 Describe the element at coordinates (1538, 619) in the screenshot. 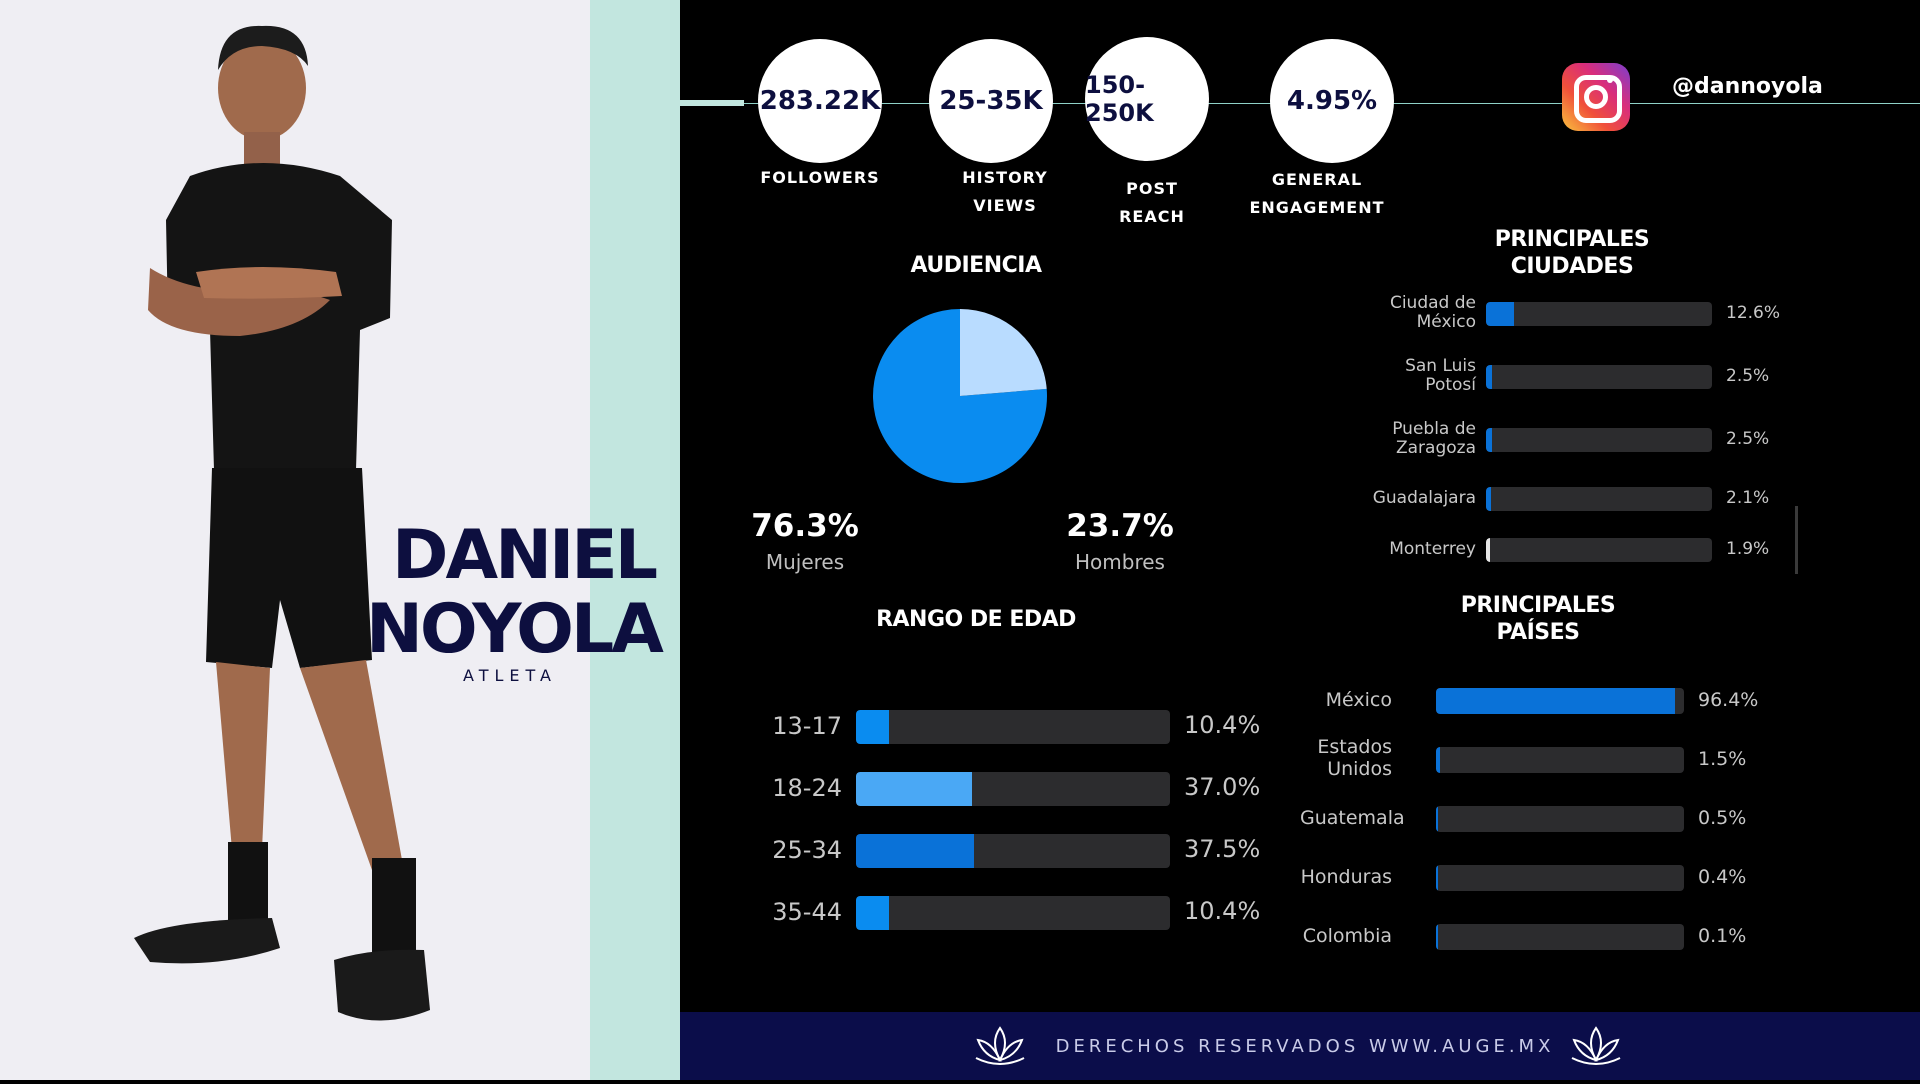

I see `countries-title: PRINCIPALES PAÍSES` at that location.